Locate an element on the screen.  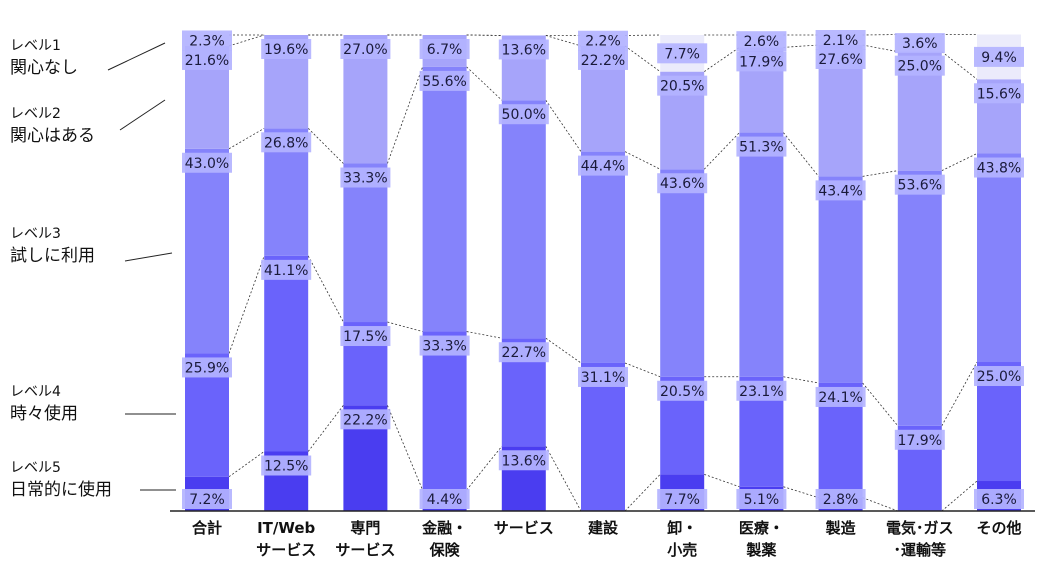
legend-level: レベル4 is located at coordinates (35, 392).